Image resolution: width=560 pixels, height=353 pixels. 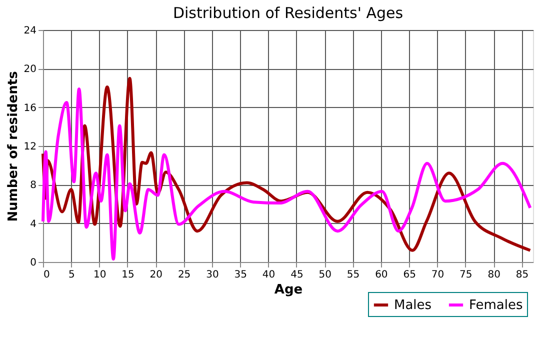 I want to click on x-tick-label: 10, so click(x=99, y=275).